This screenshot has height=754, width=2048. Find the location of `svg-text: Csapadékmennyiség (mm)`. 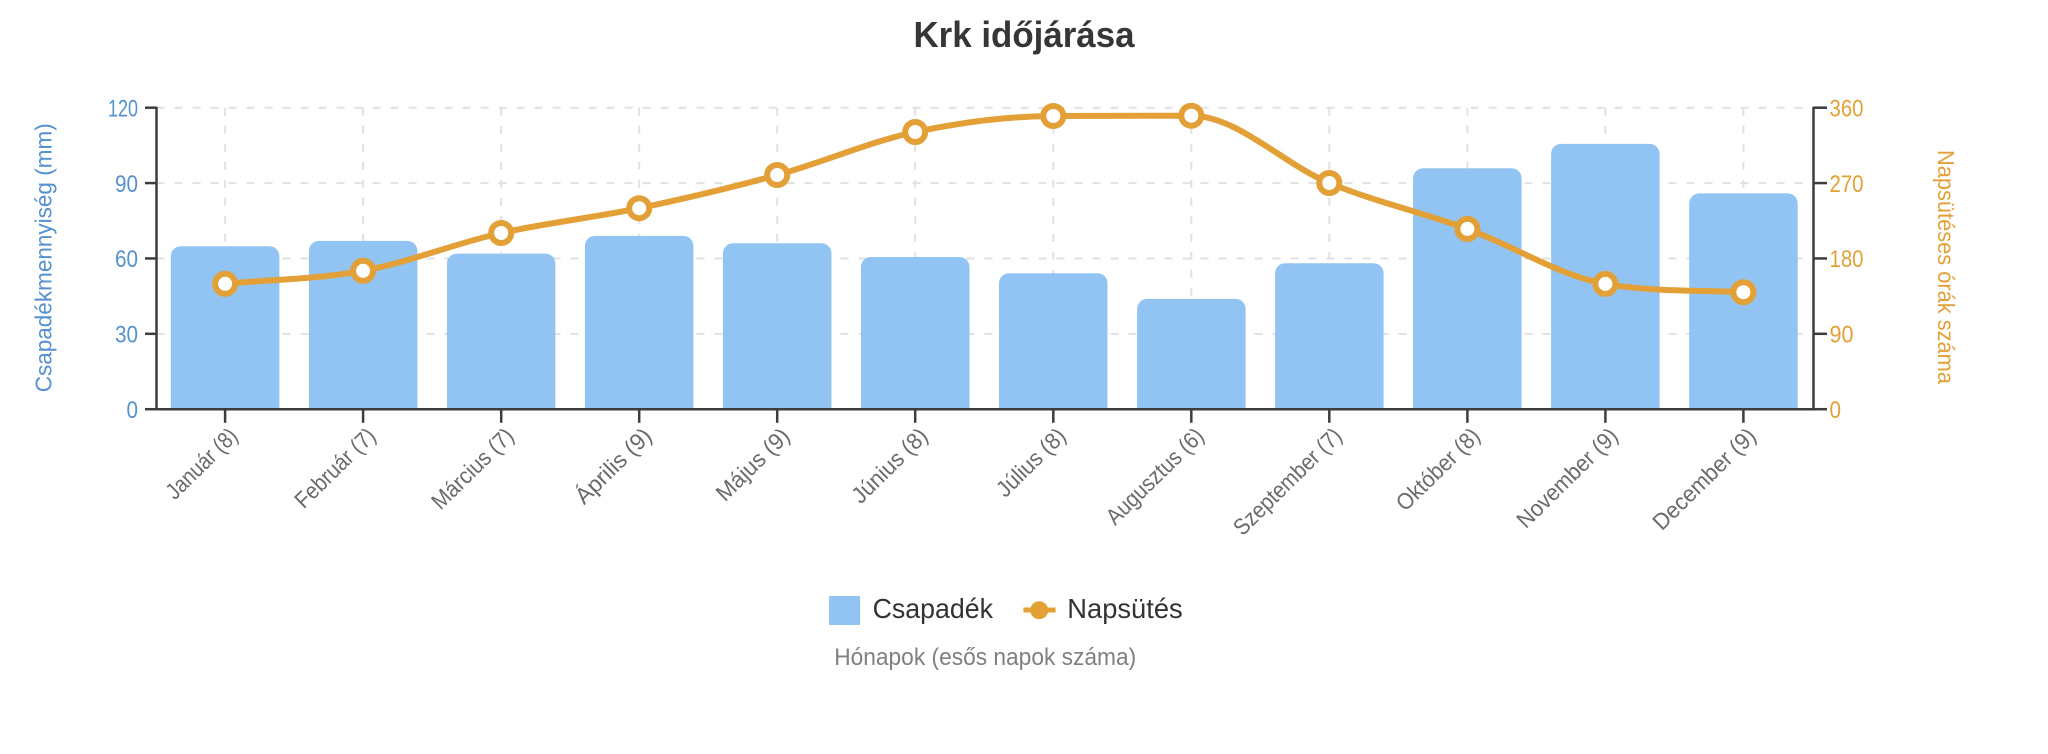

svg-text: Csapadékmennyiség (mm) is located at coordinates (44, 257).